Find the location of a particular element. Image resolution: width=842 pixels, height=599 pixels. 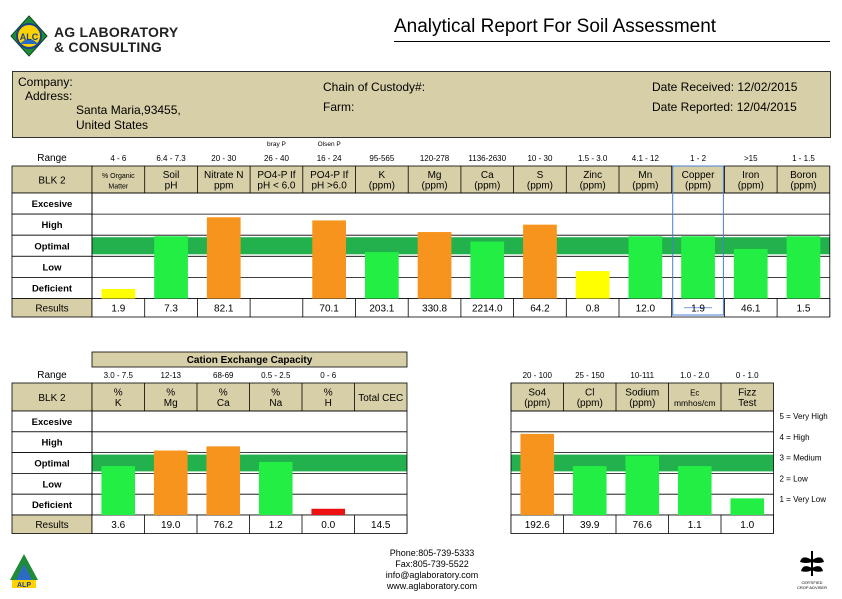

alp-logo: ALP is located at coordinates (24, 571).